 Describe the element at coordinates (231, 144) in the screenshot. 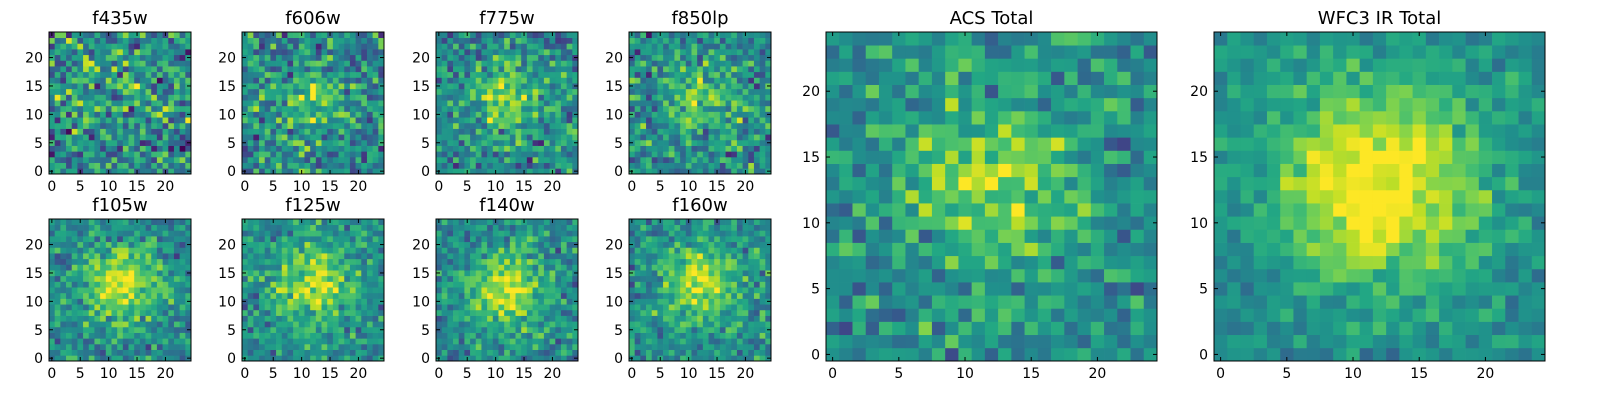

I see `y-tick-label: 5` at that location.